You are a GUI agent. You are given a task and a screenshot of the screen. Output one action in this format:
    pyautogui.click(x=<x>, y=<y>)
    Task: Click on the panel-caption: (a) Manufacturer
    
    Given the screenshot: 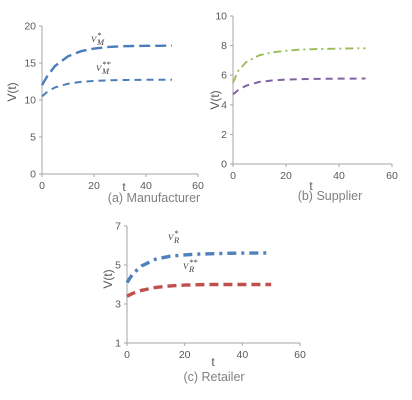 What is the action you would take?
    pyautogui.click(x=154, y=198)
    